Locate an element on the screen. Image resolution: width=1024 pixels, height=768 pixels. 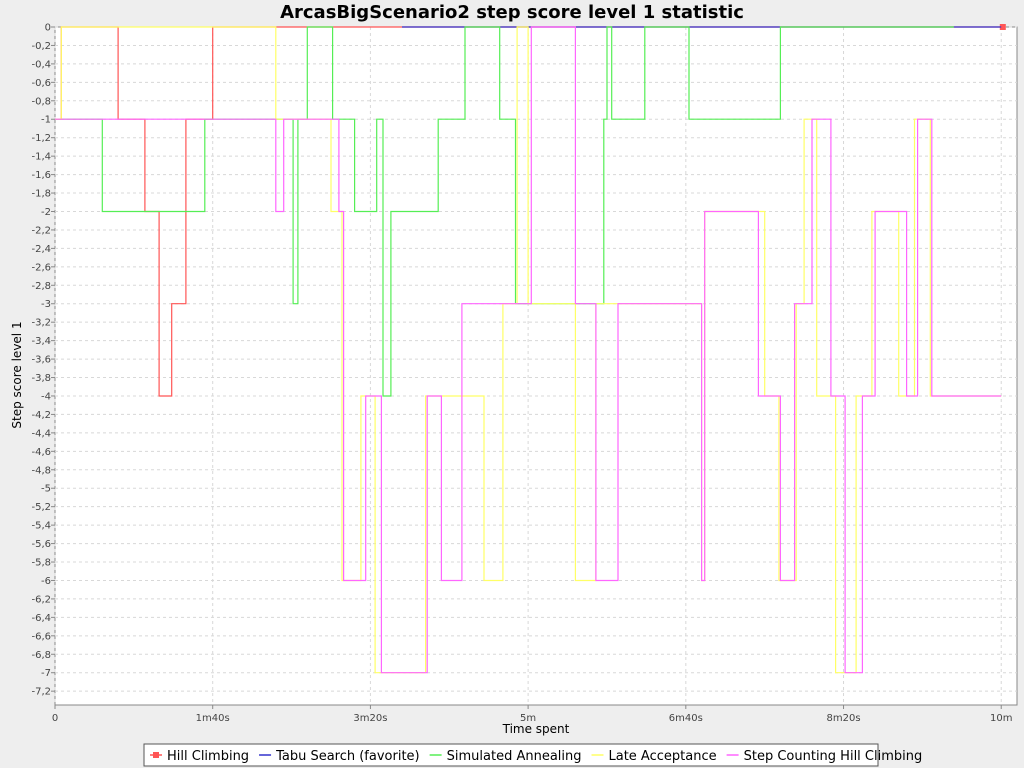
legend-label: Tabu Search (favorite) is located at coordinates (347, 756).